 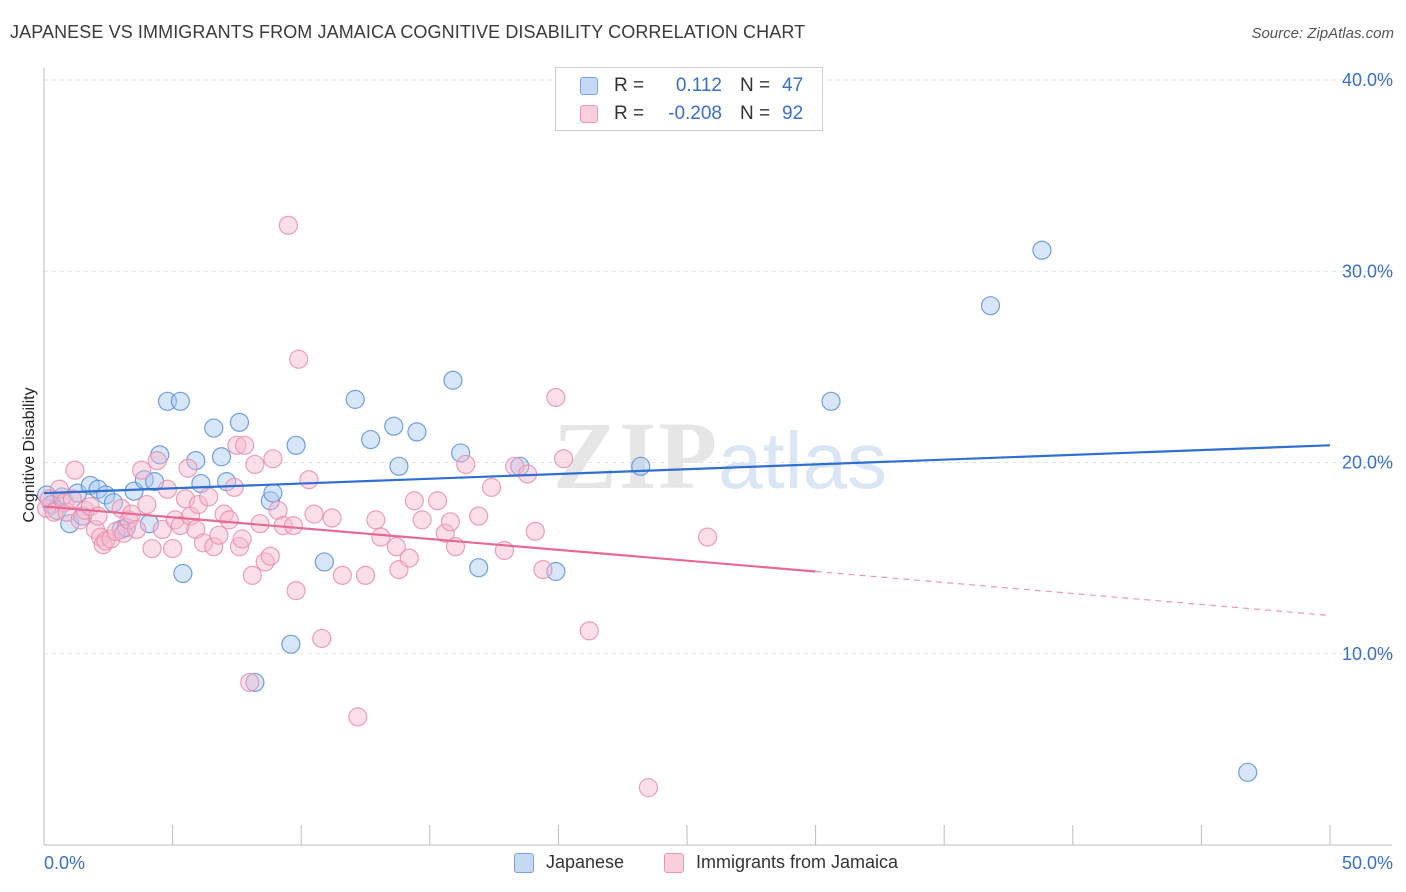 I want to click on legend-row-japanese: R = 0.112 N = 47, so click(x=691, y=86).